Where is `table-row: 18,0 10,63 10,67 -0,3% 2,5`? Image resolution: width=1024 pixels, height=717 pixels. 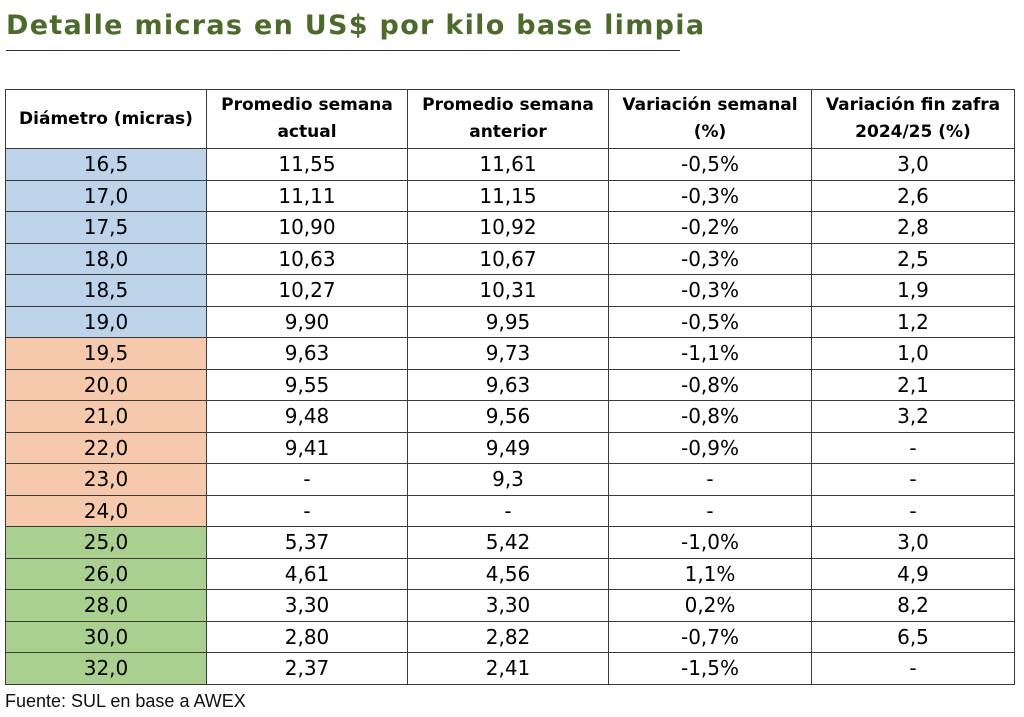 table-row: 18,0 10,63 10,67 -0,3% 2,5 is located at coordinates (510, 258).